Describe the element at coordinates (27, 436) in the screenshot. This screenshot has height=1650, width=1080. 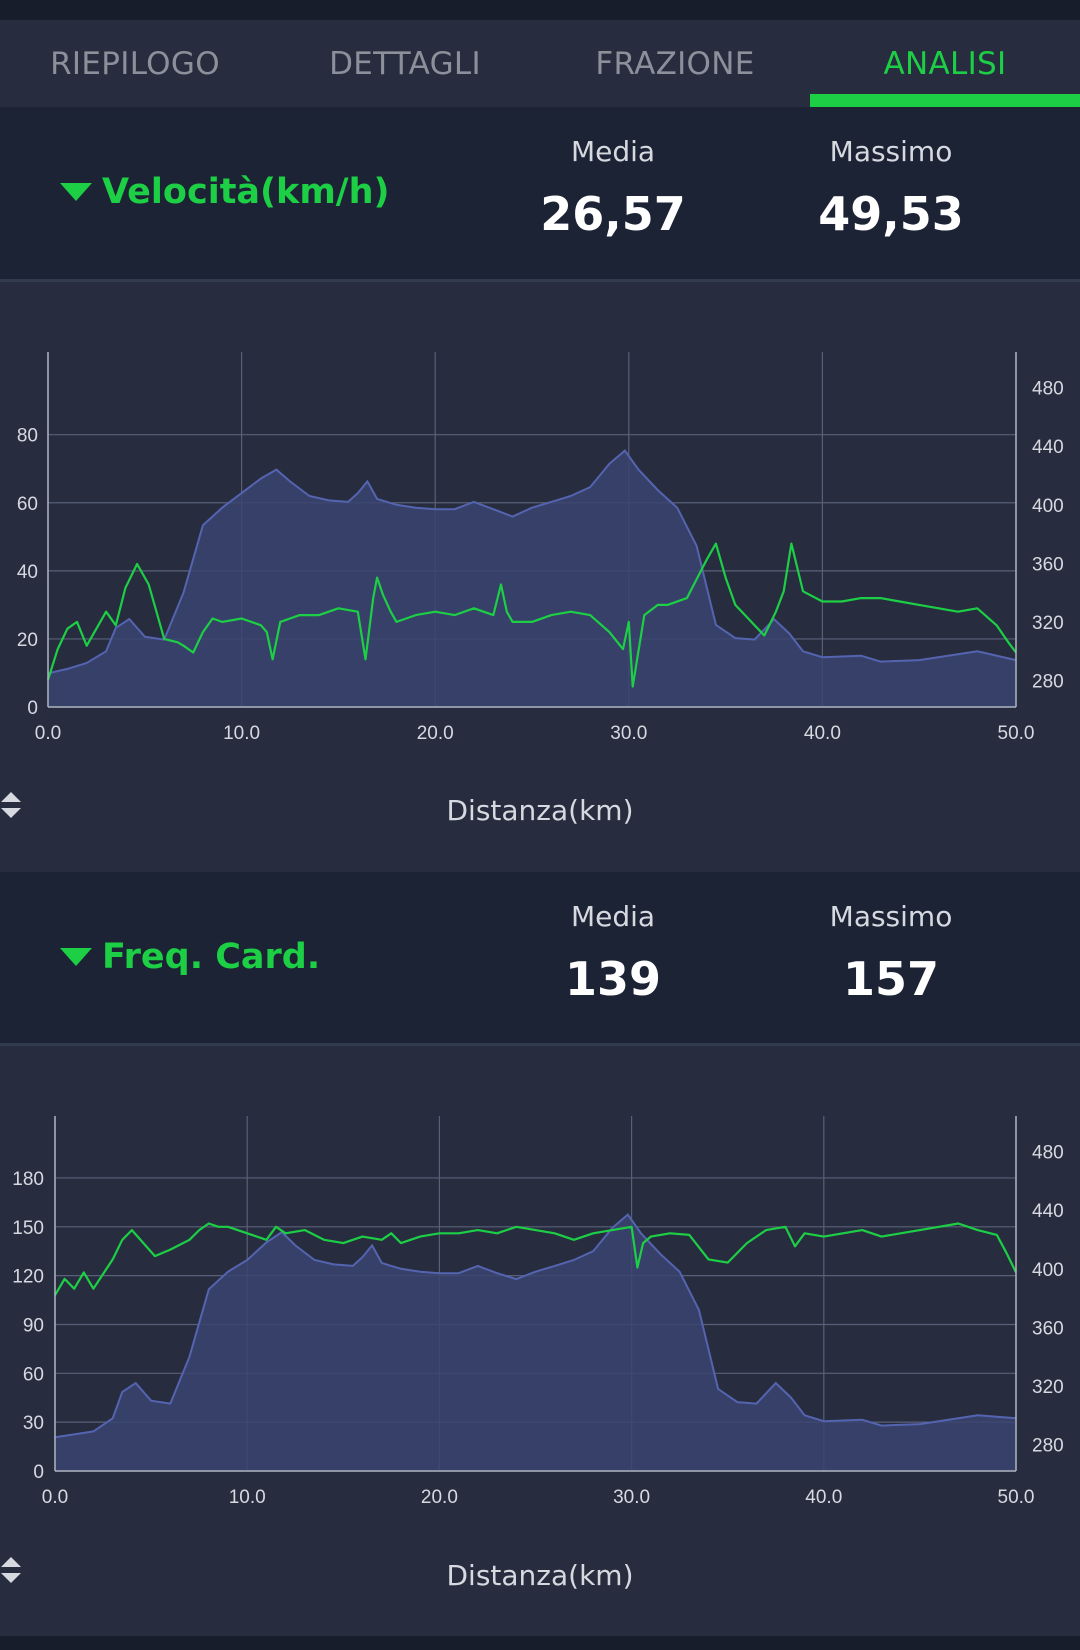
I see `y-left-tick-label: 80` at that location.